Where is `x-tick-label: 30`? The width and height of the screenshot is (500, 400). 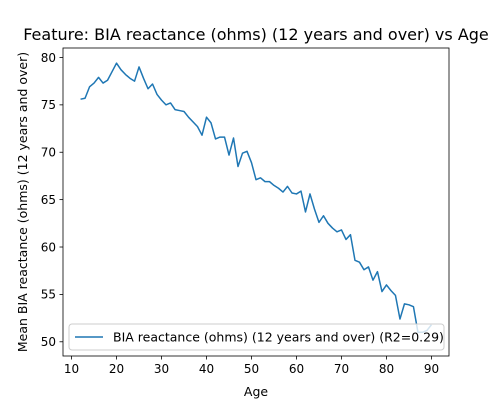 x-tick-label: 30 is located at coordinates (161, 369).